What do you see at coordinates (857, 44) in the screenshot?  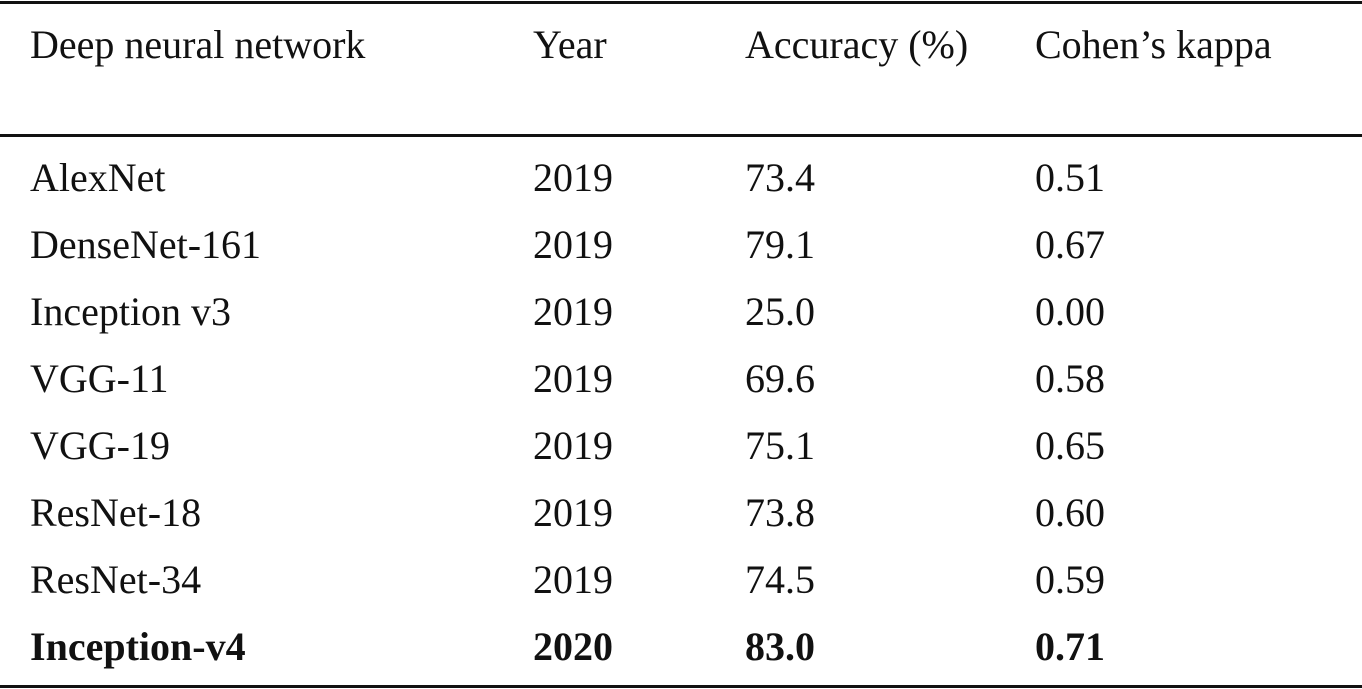 I see `header-cell: Accuracy (%)` at bounding box center [857, 44].